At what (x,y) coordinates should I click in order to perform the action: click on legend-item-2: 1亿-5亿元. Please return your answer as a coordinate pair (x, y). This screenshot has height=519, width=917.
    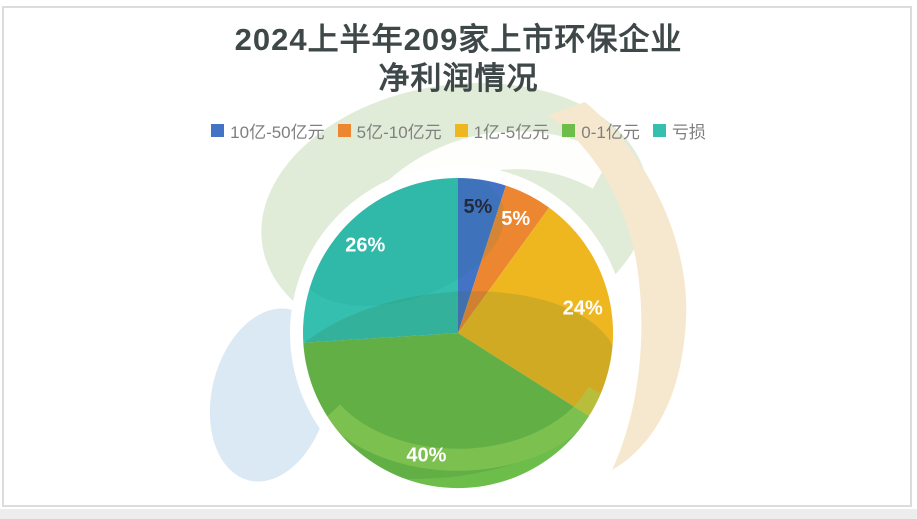
    Looking at the image, I should click on (502, 130).